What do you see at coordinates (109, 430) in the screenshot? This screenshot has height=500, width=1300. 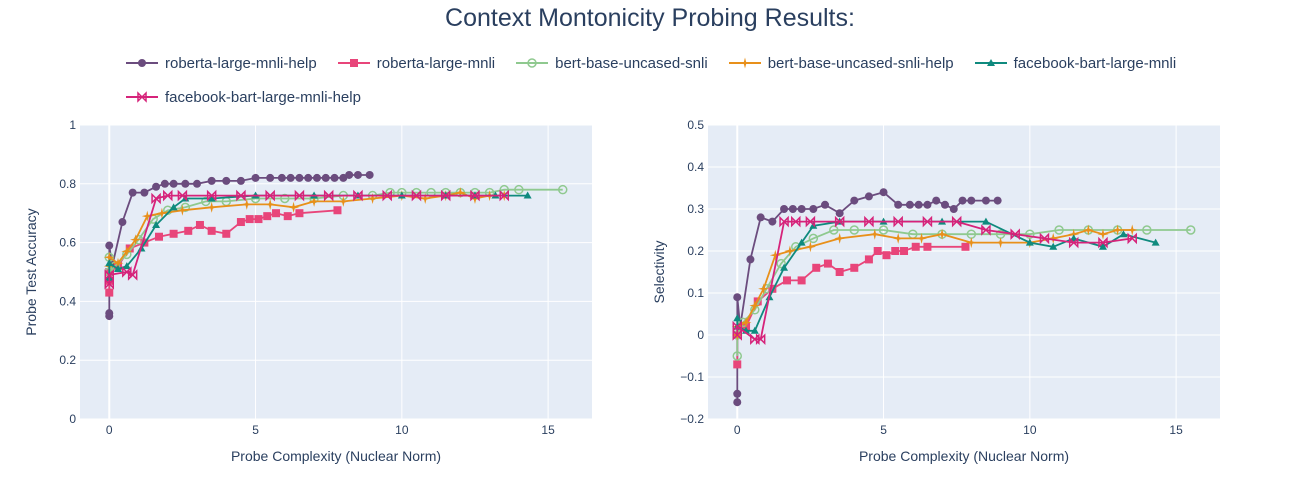 I see `x-tick-label: 0` at bounding box center [109, 430].